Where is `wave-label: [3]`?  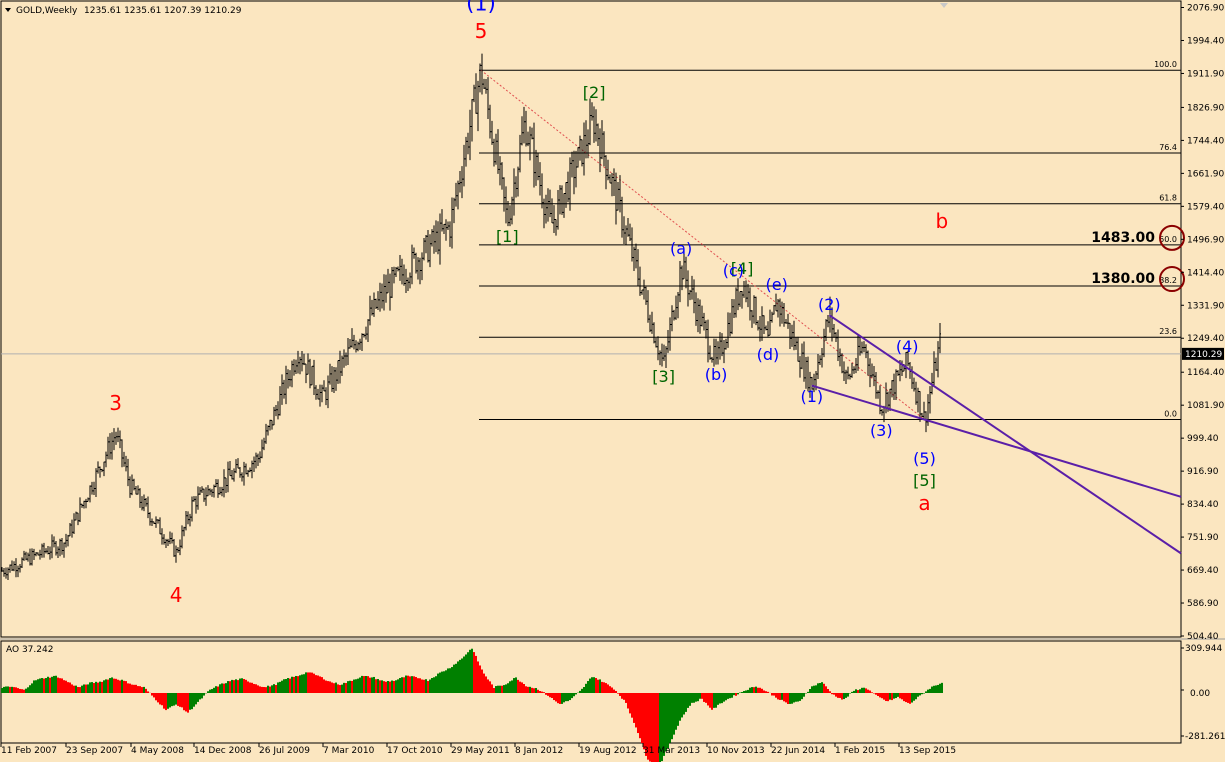 wave-label: [3] is located at coordinates (663, 376).